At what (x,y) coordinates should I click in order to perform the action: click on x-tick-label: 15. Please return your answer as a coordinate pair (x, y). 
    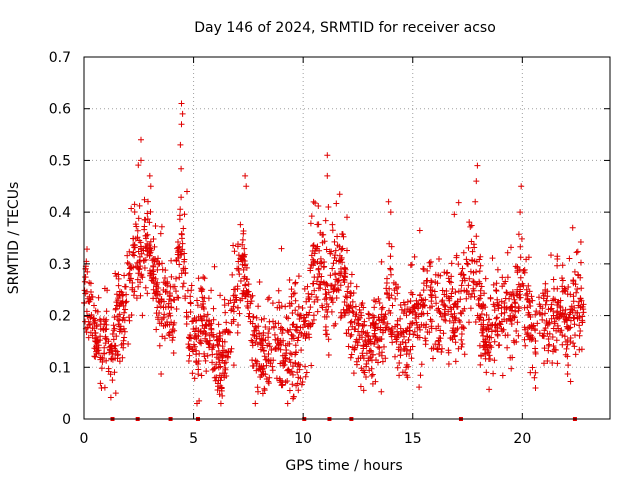
    Looking at the image, I should click on (413, 439).